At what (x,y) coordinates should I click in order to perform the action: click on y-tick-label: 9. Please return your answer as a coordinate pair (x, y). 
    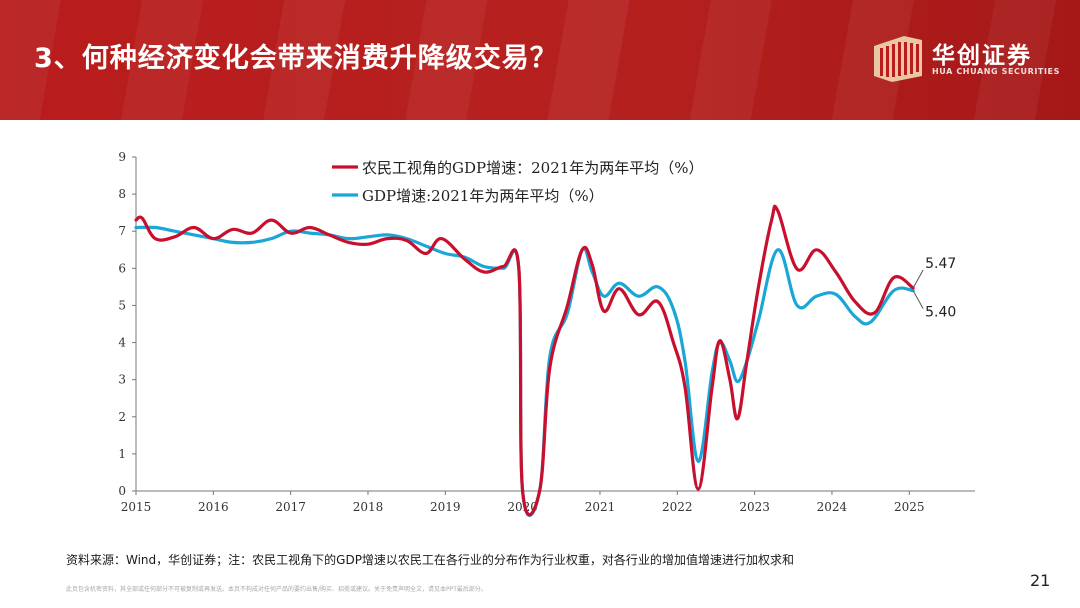
    Looking at the image, I should click on (122, 157).